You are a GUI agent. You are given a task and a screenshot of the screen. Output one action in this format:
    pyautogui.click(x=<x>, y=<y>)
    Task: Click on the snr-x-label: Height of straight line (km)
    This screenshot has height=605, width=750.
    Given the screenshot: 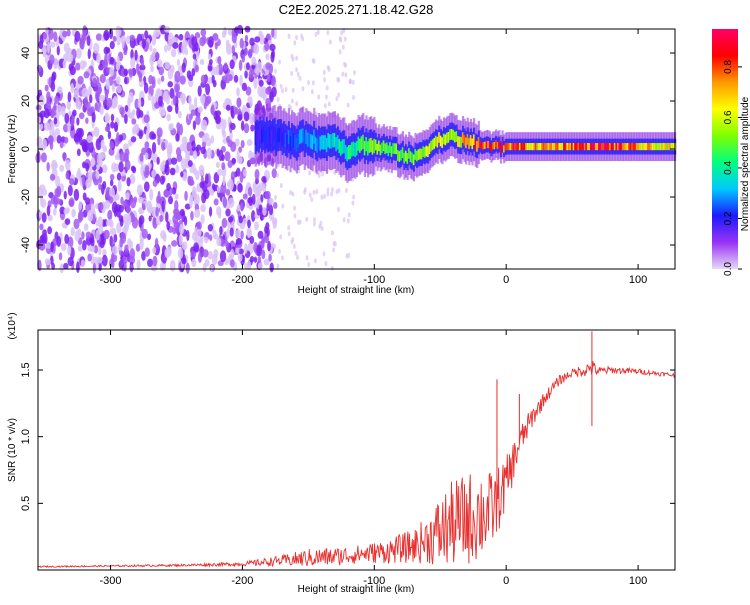 What is the action you would take?
    pyautogui.click(x=356, y=589)
    